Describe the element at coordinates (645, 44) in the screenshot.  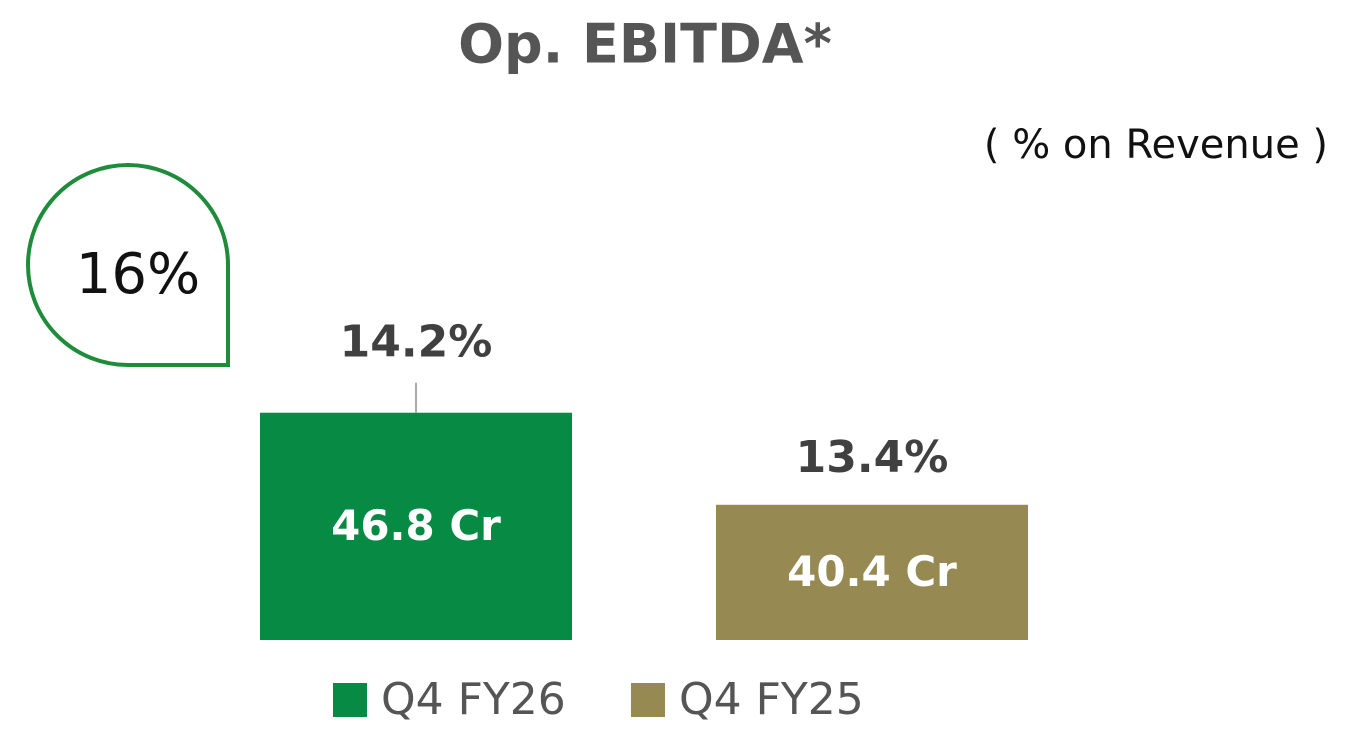
I see `chart-title: Op. EBITDA*` at that location.